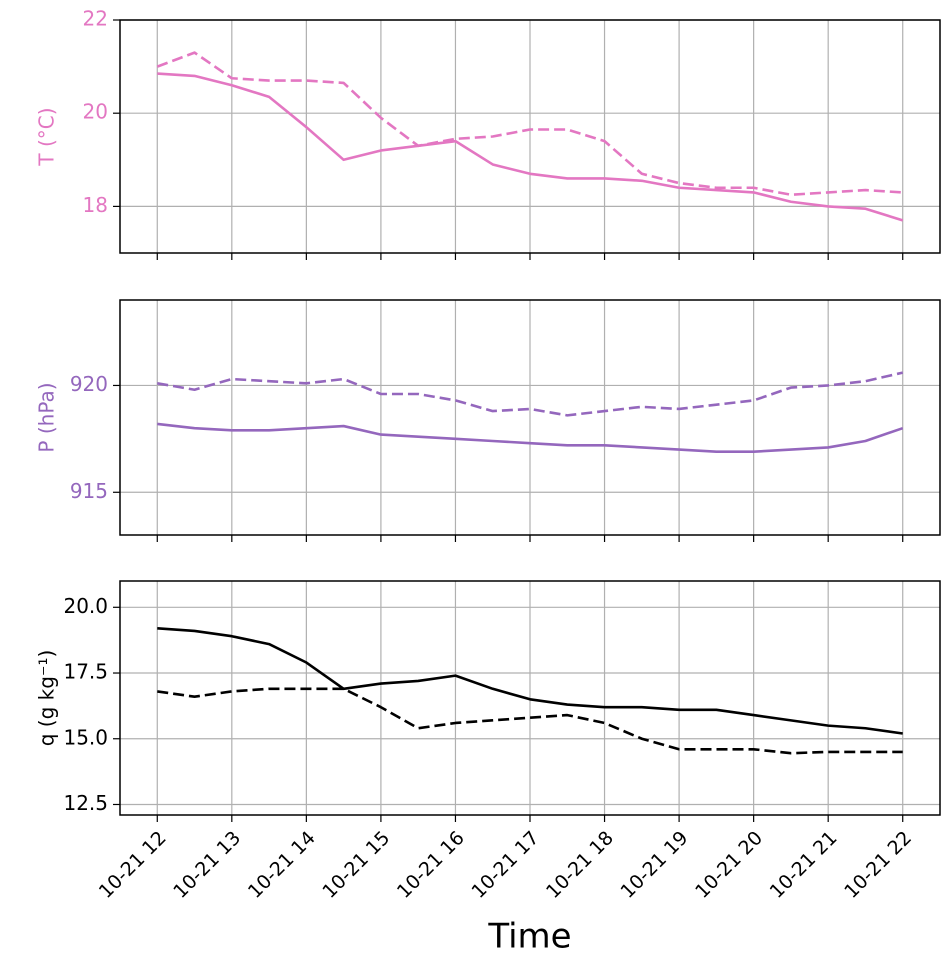  Describe the element at coordinates (95, 112) in the screenshot. I see `y-tick-label: 20` at that location.